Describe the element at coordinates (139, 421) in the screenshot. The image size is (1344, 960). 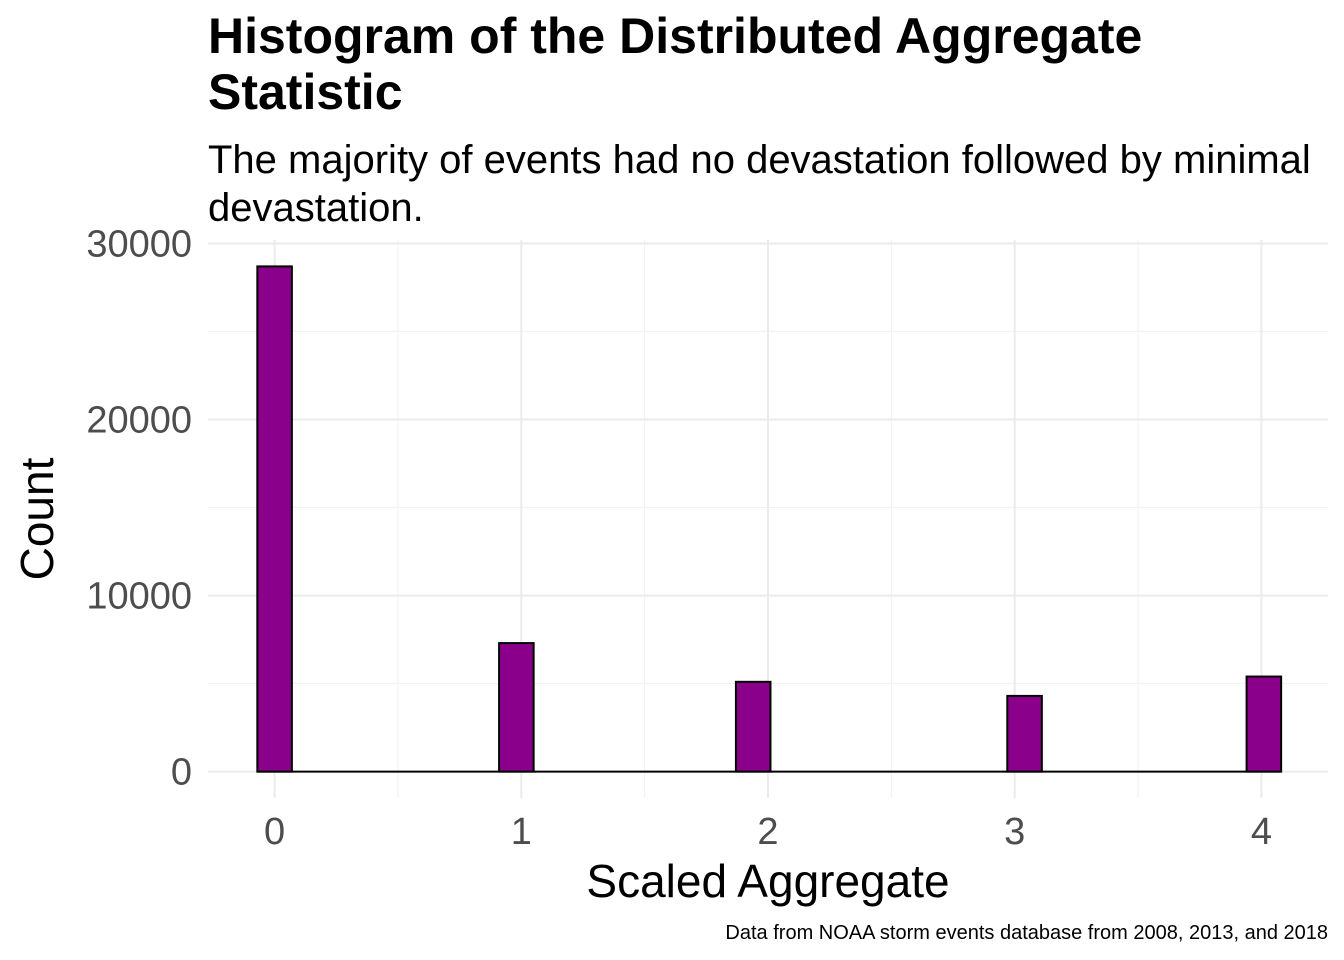
I see `y-tick-label: 20000` at that location.